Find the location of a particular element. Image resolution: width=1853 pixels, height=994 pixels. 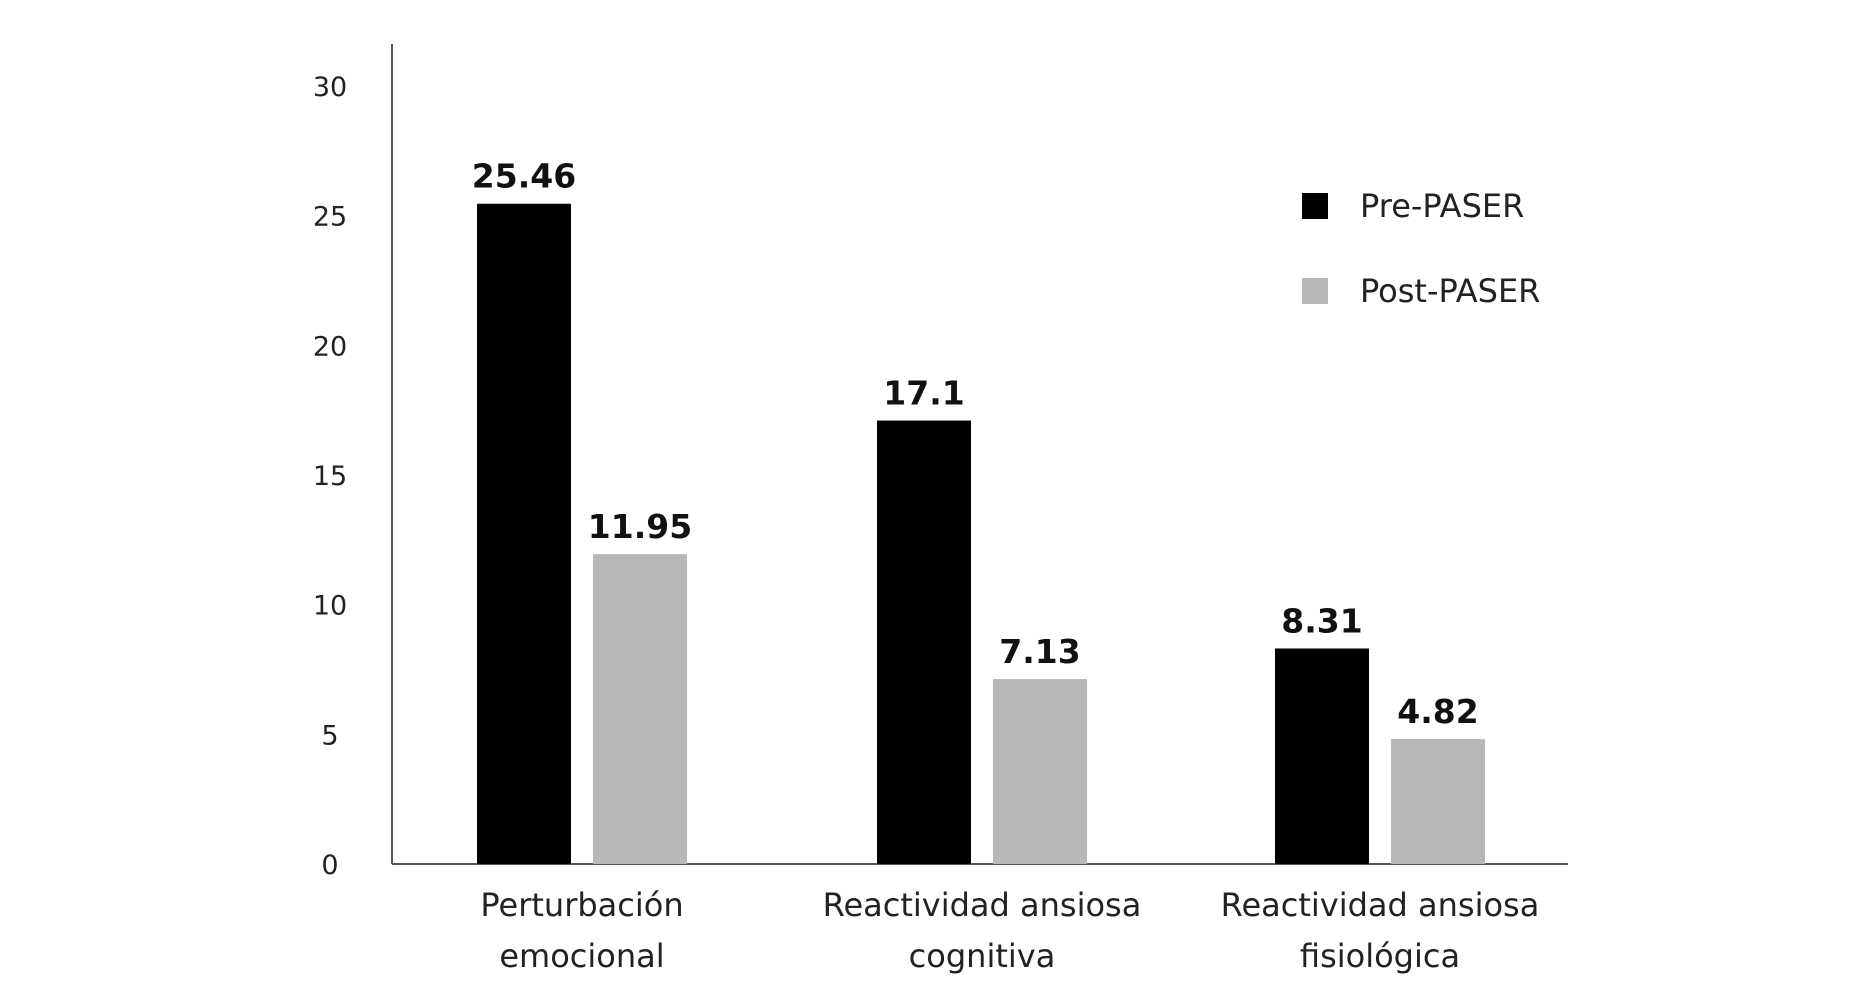

data-label: 17.1 is located at coordinates (923, 393).